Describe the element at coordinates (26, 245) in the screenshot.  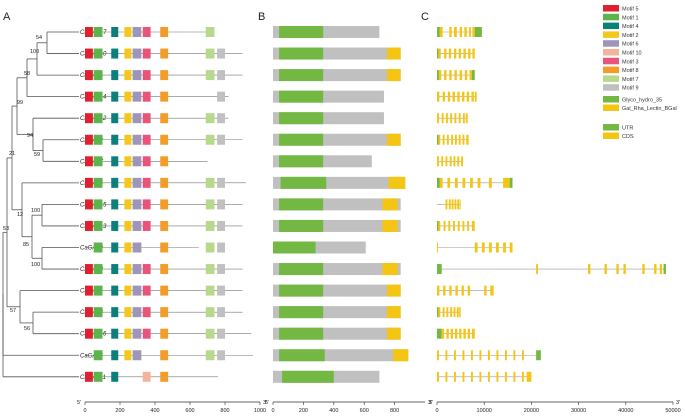
I see `bootstrap-label: 85` at that location.